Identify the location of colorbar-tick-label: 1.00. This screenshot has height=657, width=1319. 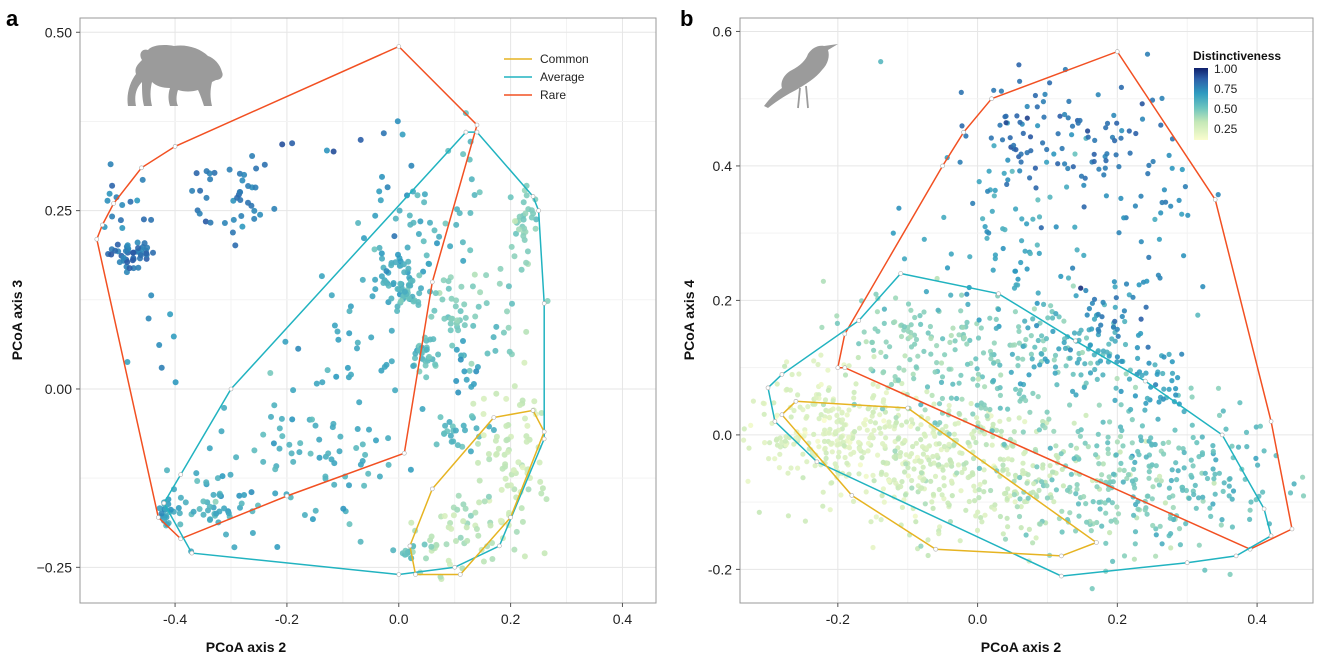
(1226, 69).